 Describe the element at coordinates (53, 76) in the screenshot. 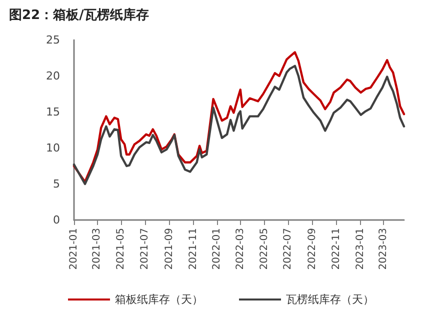

I see `y-tick-label: 20` at that location.